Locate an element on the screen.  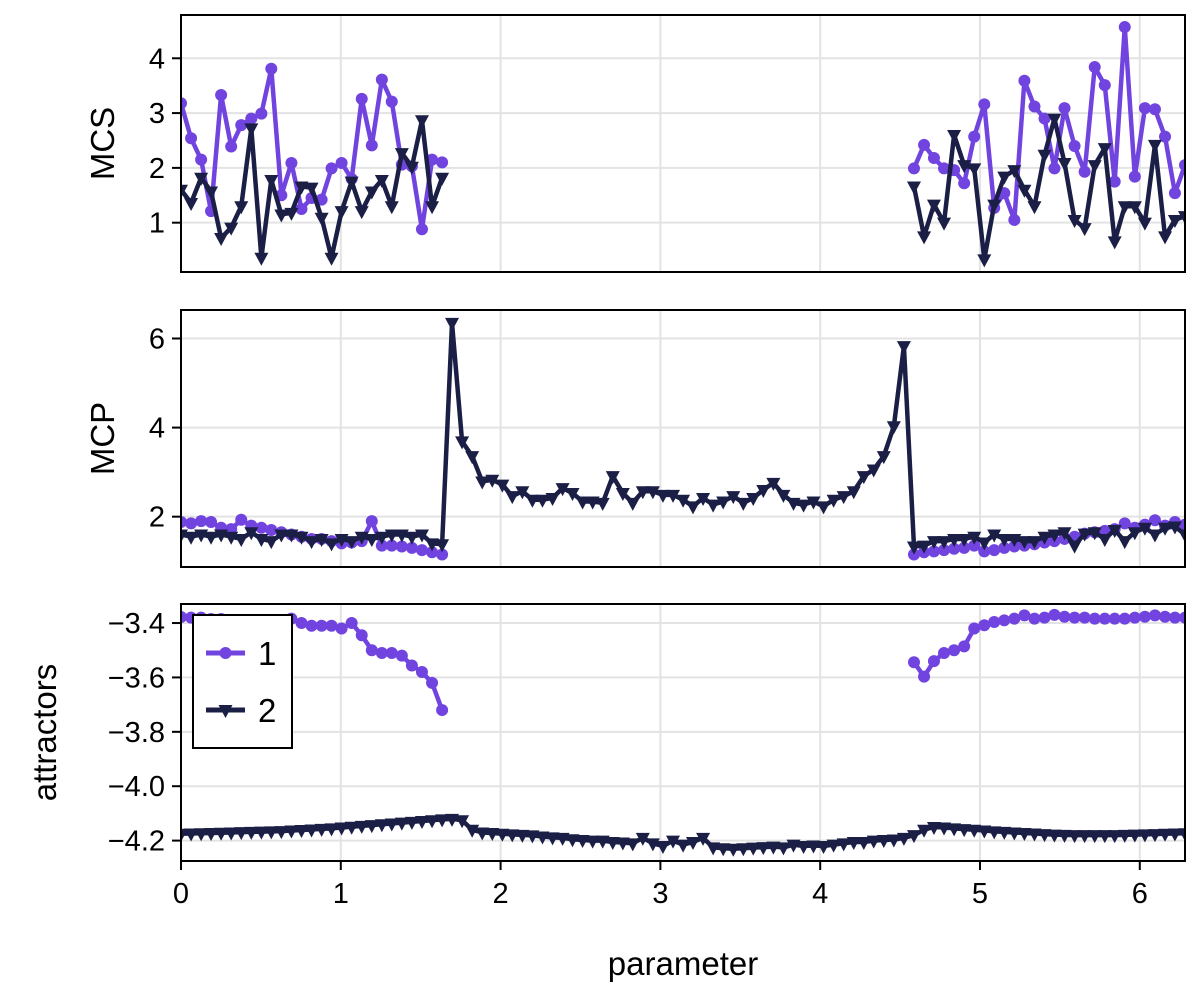
y-tick-label: 2 is located at coordinates (157, 518).